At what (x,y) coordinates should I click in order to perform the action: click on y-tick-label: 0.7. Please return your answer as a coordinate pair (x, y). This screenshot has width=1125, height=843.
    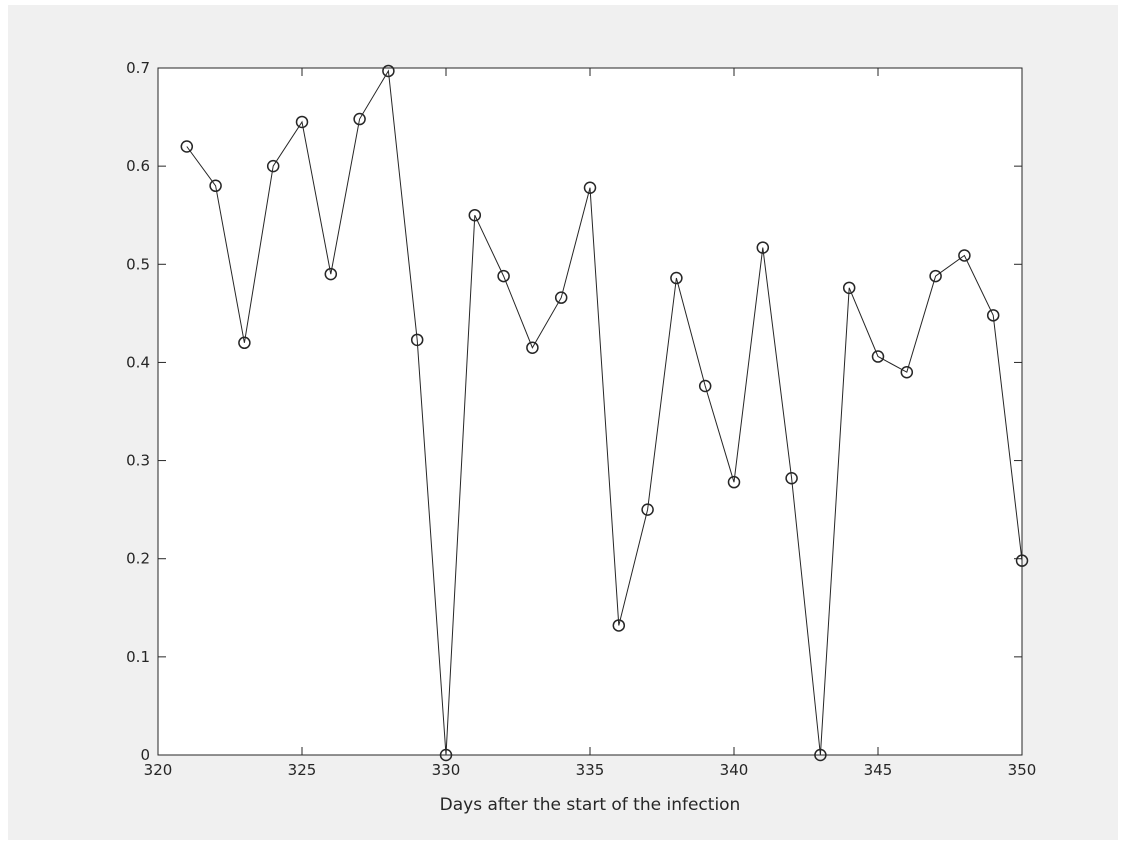
    Looking at the image, I should click on (138, 68).